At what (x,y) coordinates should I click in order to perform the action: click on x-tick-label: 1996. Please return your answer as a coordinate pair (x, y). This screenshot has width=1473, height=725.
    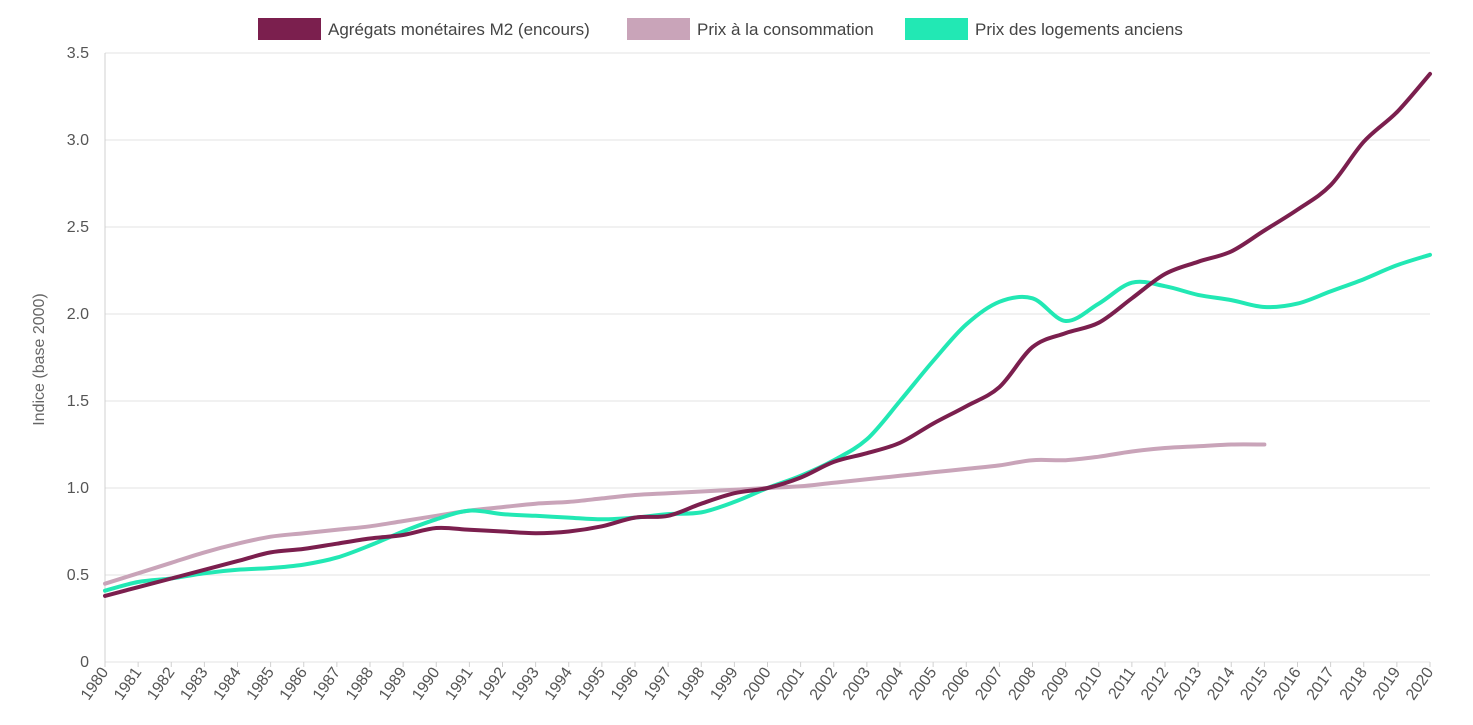
    Looking at the image, I should click on (625, 683).